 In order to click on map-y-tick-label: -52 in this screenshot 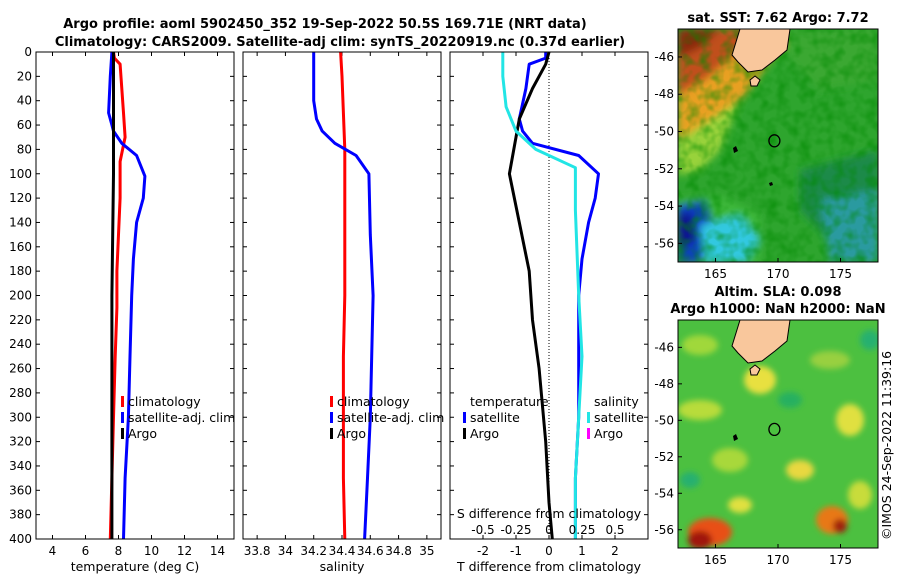, I will do `click(664, 169)`.